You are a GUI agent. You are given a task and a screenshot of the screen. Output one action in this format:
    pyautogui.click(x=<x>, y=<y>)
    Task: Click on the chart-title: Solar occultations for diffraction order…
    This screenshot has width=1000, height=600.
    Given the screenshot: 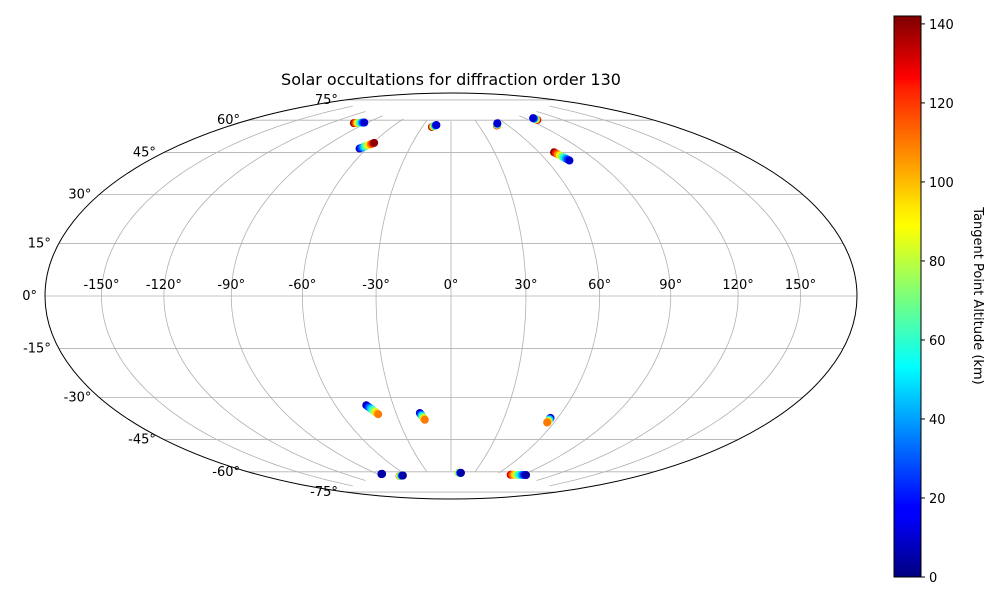 What is the action you would take?
    pyautogui.click(x=451, y=79)
    